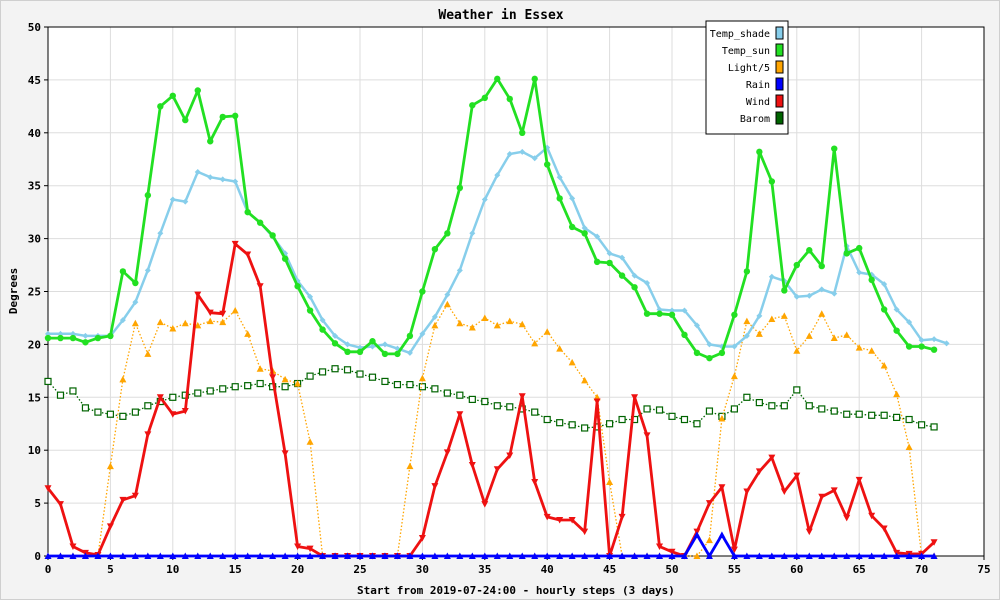  I want to click on y-tick-label: 0, so click(37, 556).